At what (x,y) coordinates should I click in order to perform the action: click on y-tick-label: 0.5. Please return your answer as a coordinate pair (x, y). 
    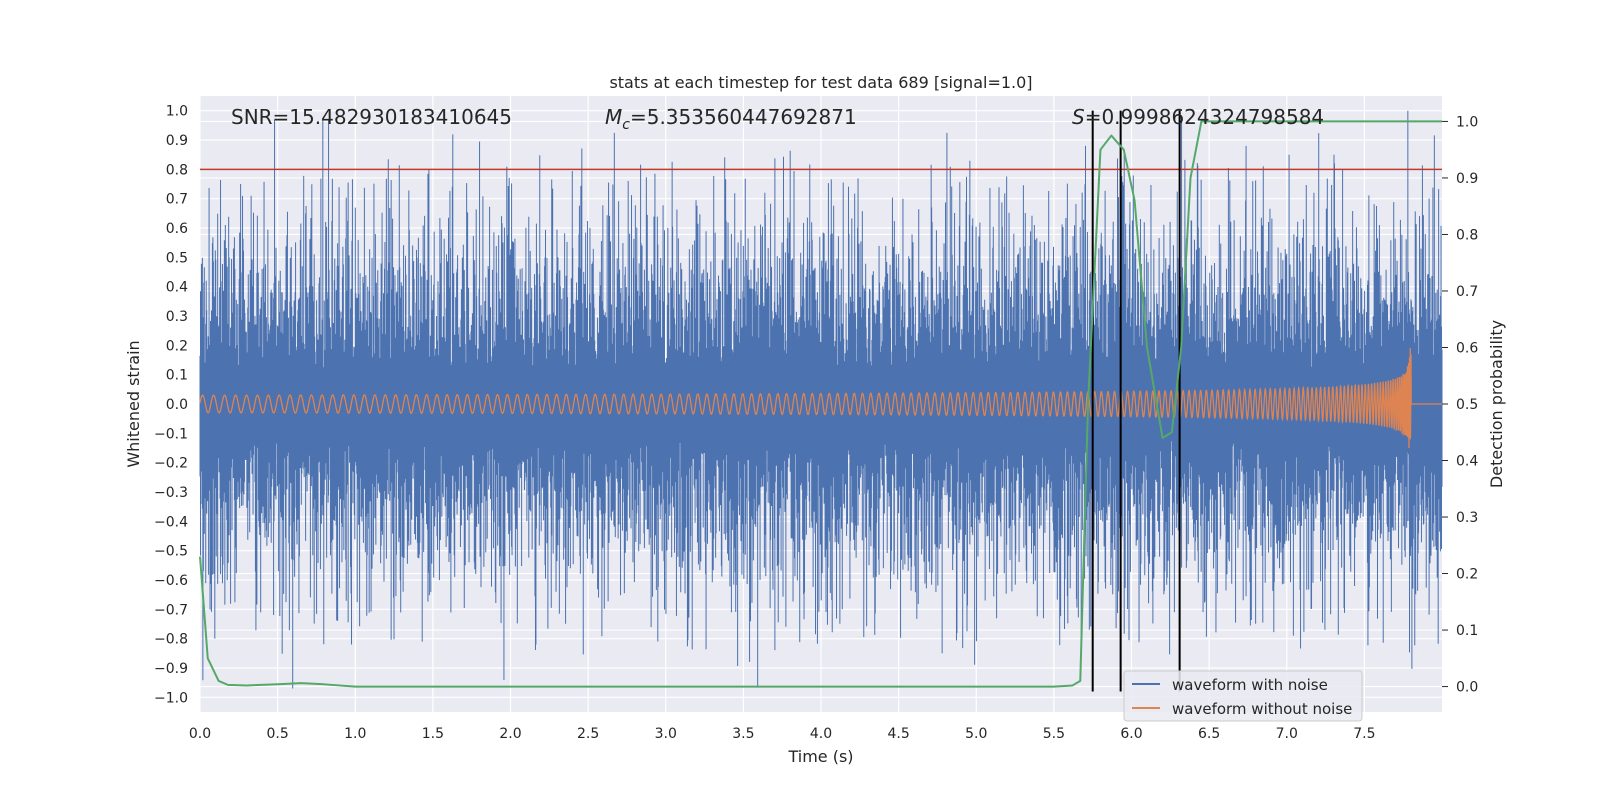
    Looking at the image, I should click on (177, 258).